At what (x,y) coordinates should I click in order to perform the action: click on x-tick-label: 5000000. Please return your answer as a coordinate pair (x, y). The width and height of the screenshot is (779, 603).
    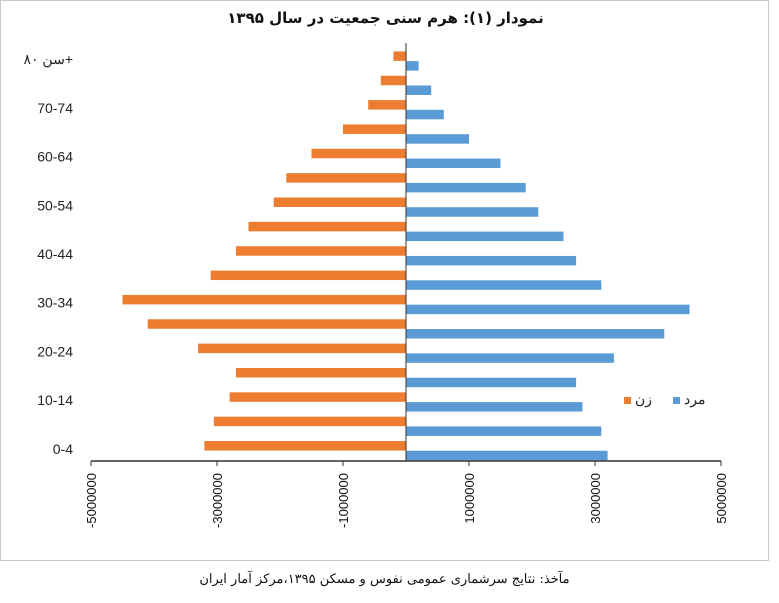
    Looking at the image, I should click on (721, 498).